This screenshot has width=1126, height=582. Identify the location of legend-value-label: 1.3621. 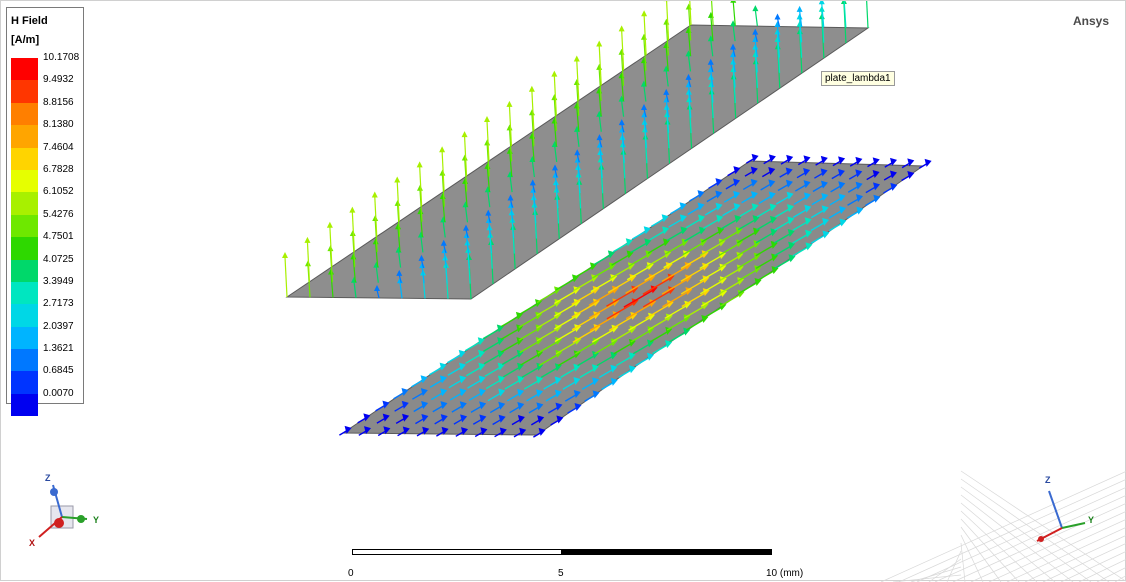
(63, 354).